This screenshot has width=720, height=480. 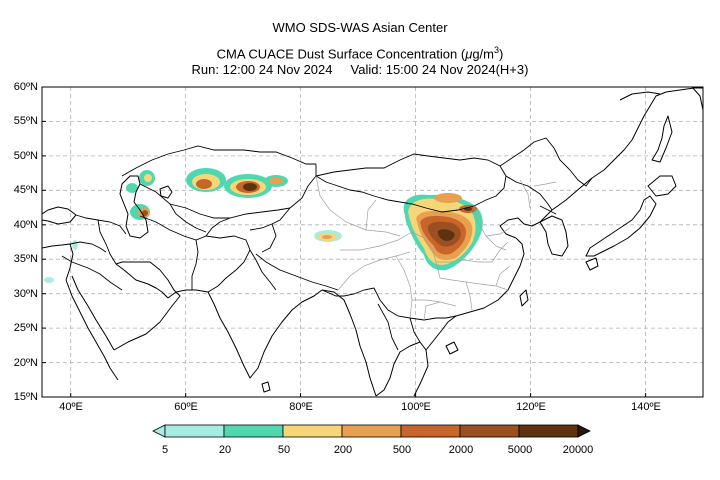 I want to click on colorbar-label-20: 20, so click(x=225, y=450).